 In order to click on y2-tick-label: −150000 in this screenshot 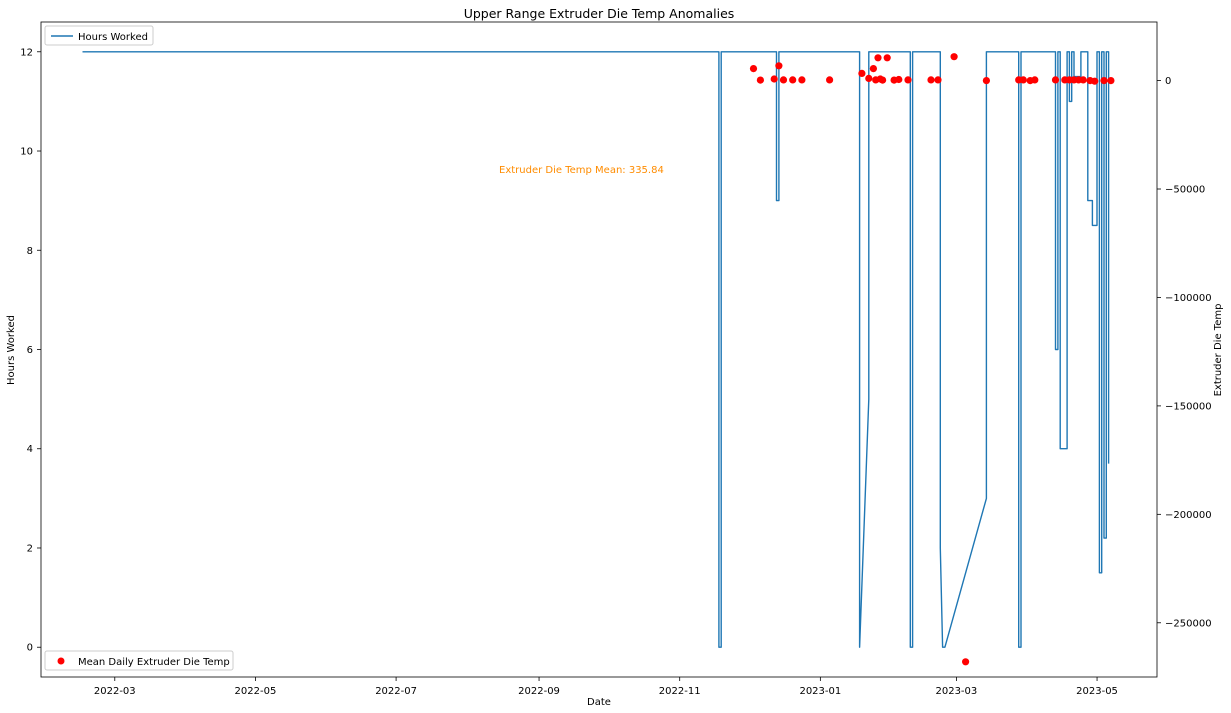, I will do `click(1188, 406)`.